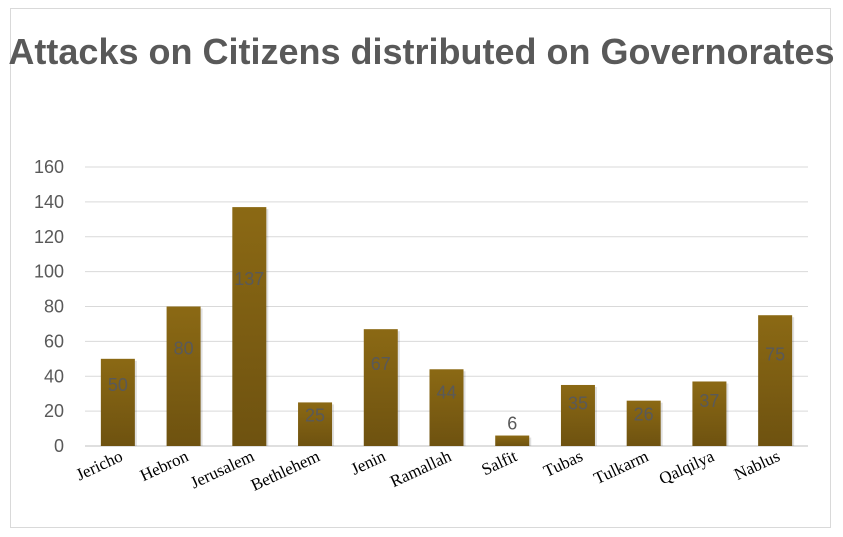  What do you see at coordinates (686, 467) in the screenshot?
I see `x-tick-label: Qalqilya` at bounding box center [686, 467].